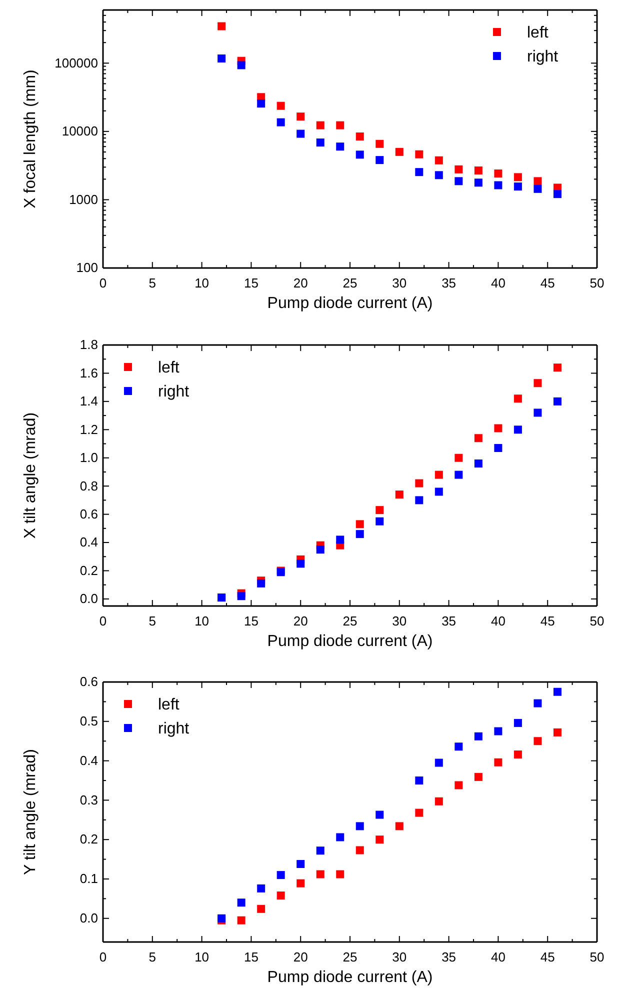 This screenshot has height=989, width=626. Describe the element at coordinates (498, 282) in the screenshot. I see `x-tick-label: 40` at that location.